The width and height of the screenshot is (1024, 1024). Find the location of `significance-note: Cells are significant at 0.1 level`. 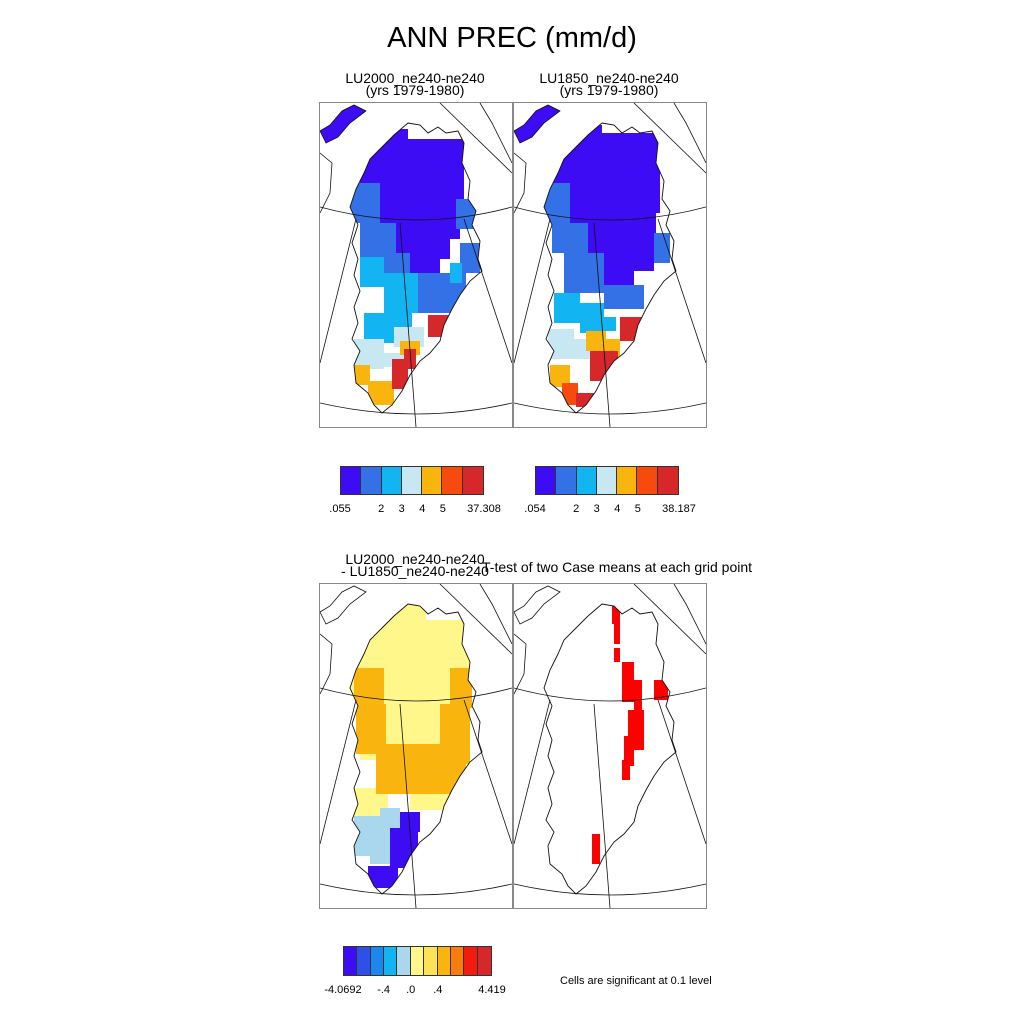

significance-note: Cells are significant at 0.1 level is located at coordinates (636, 981).